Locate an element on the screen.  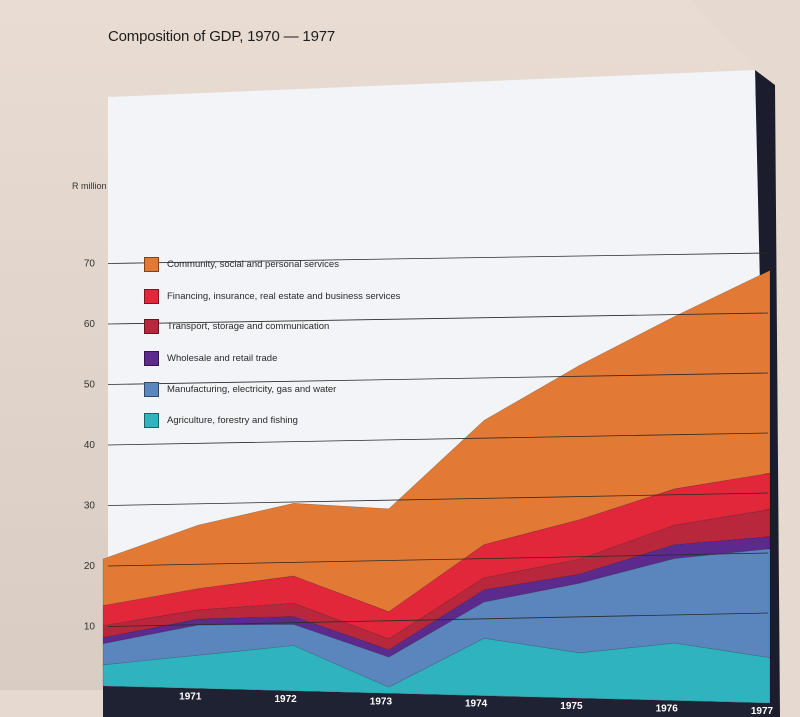
legend-label: Transport, storage and communication is located at coordinates (248, 326).